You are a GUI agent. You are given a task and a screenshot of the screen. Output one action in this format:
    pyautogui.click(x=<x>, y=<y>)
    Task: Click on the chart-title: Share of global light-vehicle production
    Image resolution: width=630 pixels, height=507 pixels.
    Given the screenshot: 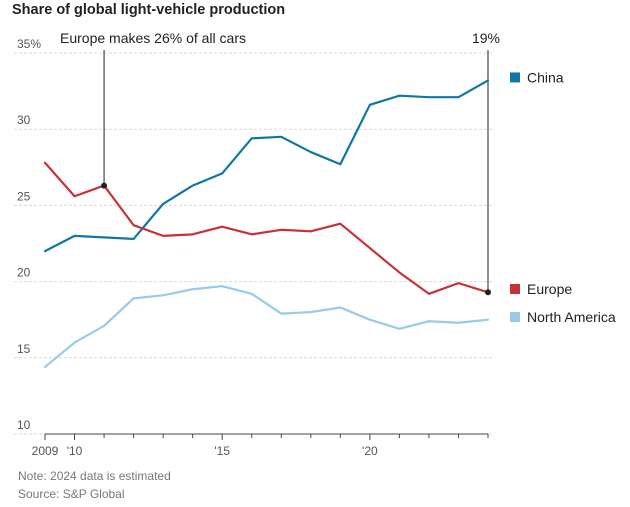 What is the action you would take?
    pyautogui.click(x=149, y=10)
    